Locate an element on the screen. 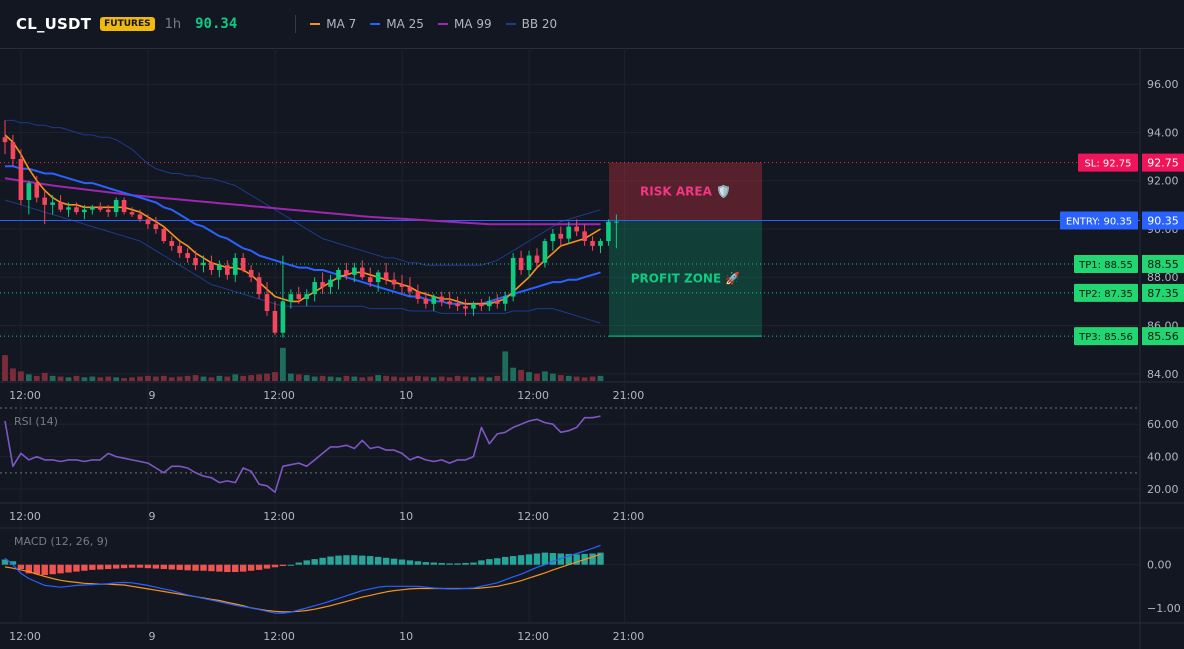 The image size is (1184, 649). timeframe-label: 1h is located at coordinates (173, 24).